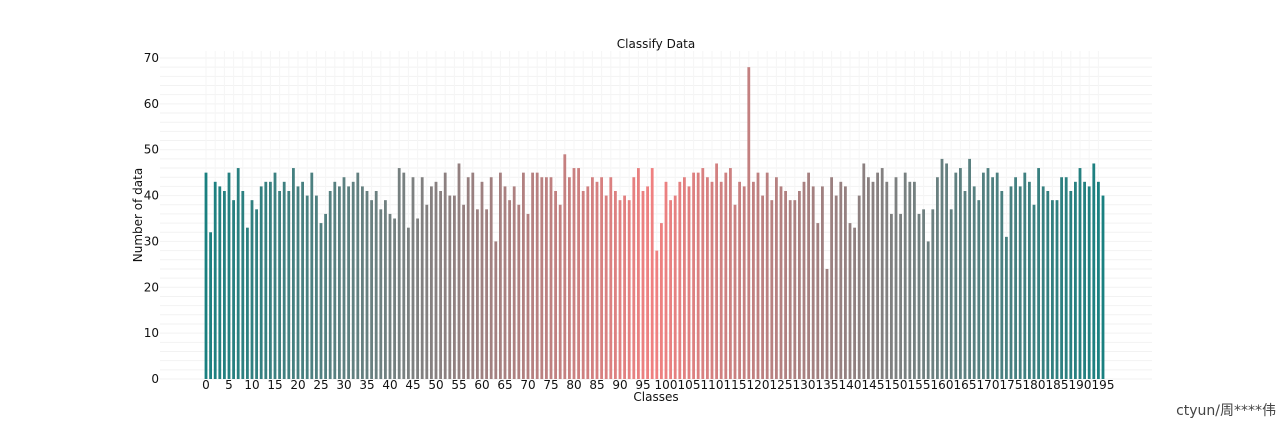 Image resolution: width=1280 pixels, height=426 pixels. What do you see at coordinates (919, 385) in the screenshot?
I see `x-tick-label: 155` at bounding box center [919, 385].